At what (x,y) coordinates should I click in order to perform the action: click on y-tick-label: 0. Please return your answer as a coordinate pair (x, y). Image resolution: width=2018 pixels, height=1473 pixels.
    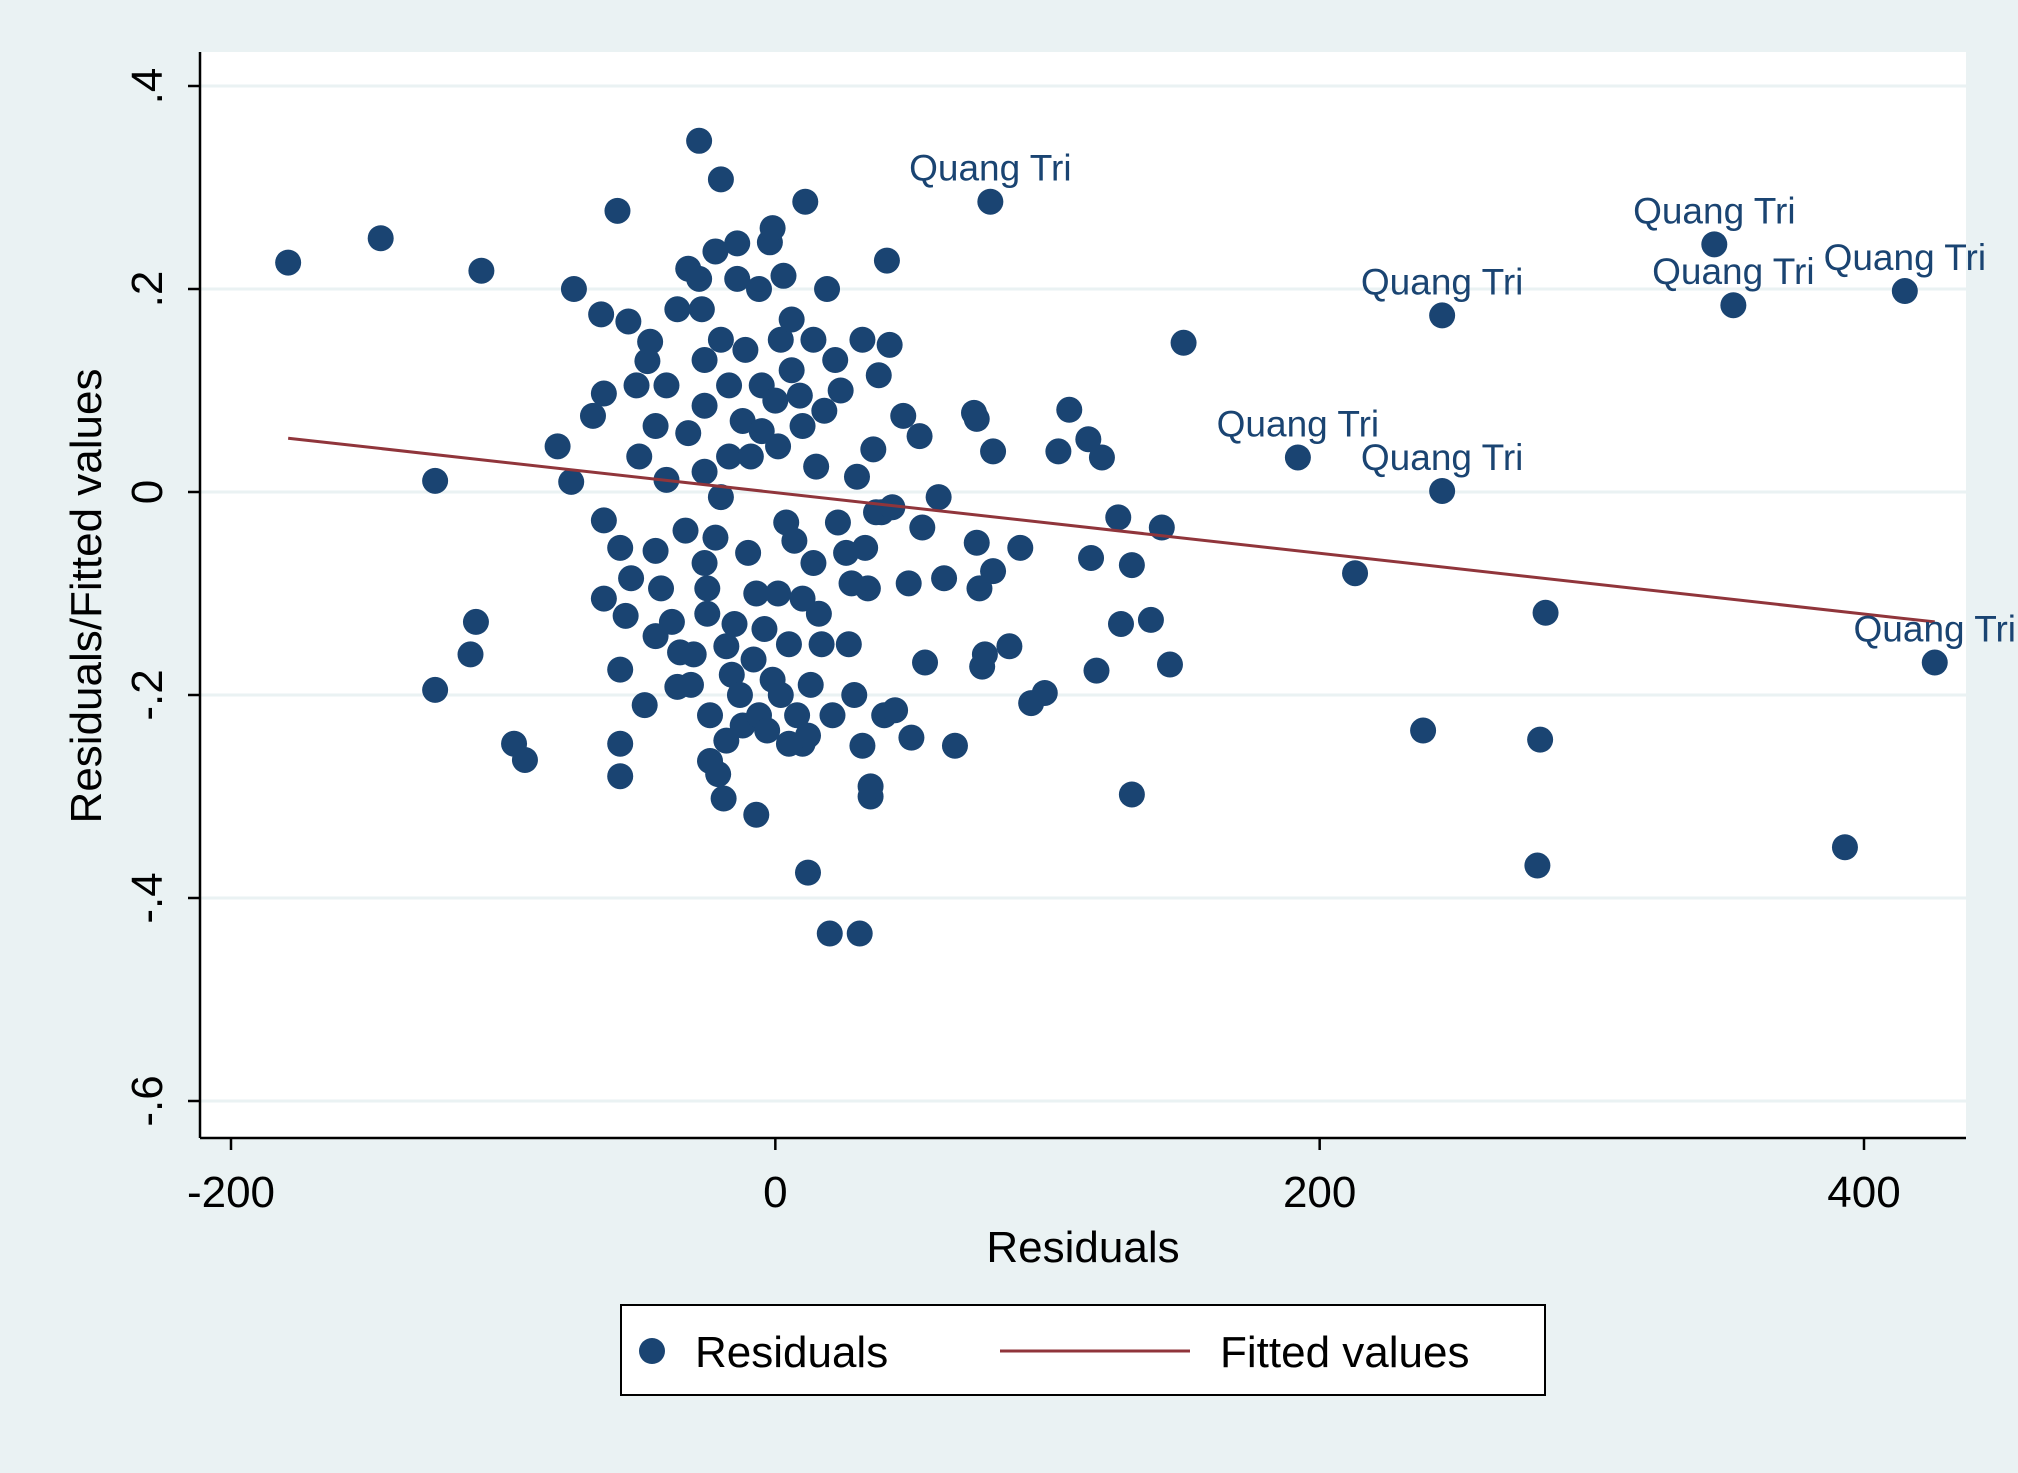
    Looking at the image, I should click on (147, 492).